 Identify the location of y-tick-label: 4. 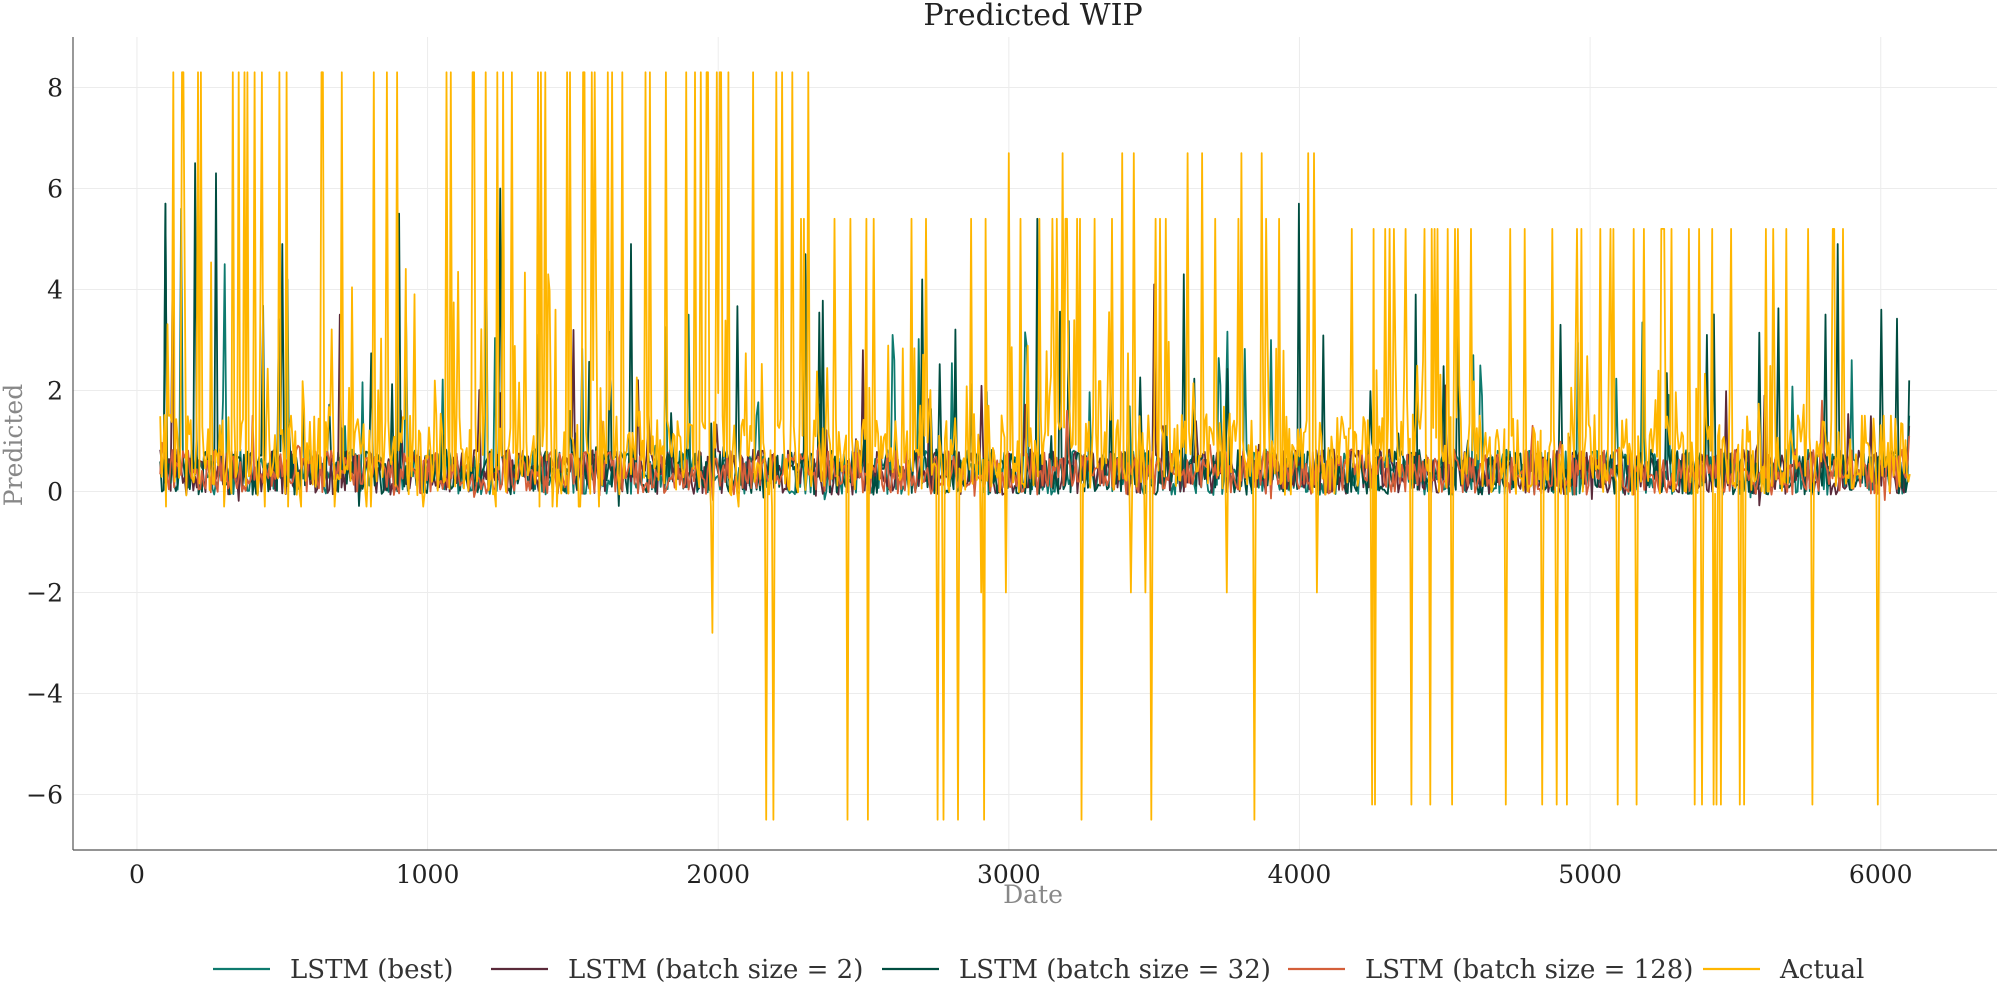
(55, 289).